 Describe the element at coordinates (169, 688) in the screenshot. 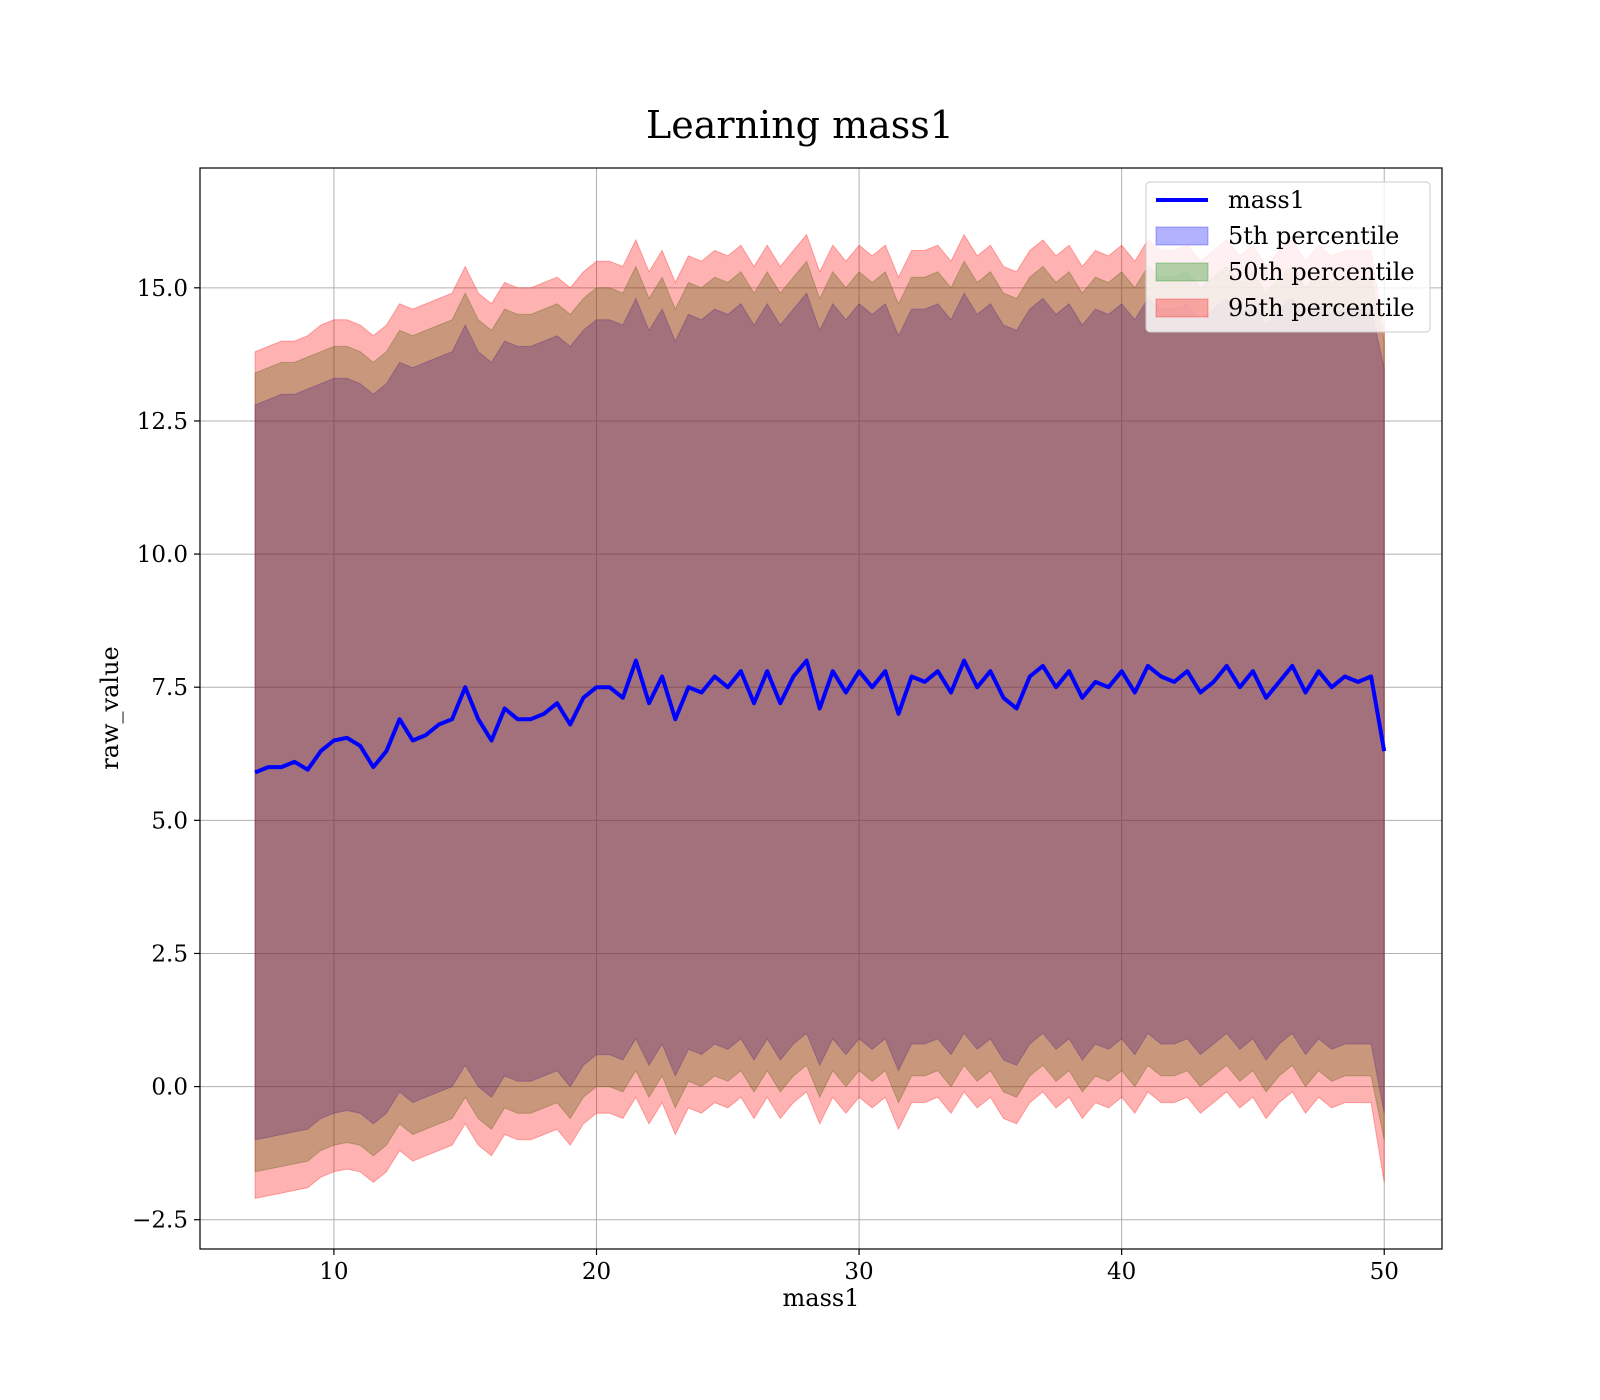

I see `y-tick-label: 7.5` at that location.